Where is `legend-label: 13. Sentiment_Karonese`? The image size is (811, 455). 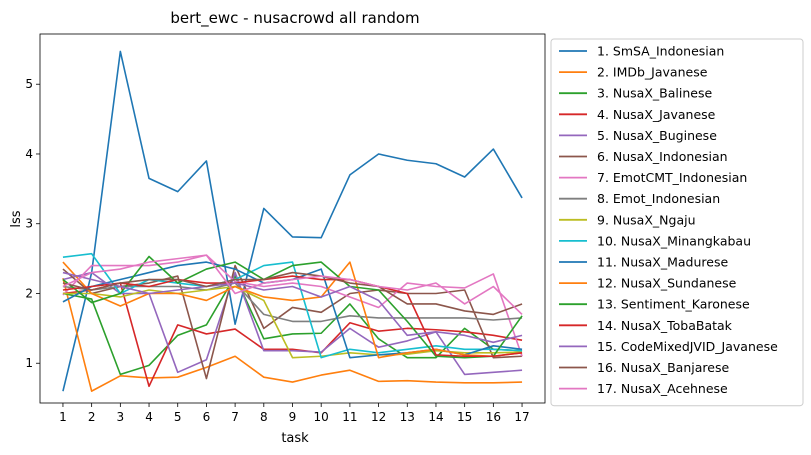 legend-label: 13. Sentiment_Karonese is located at coordinates (673, 304).